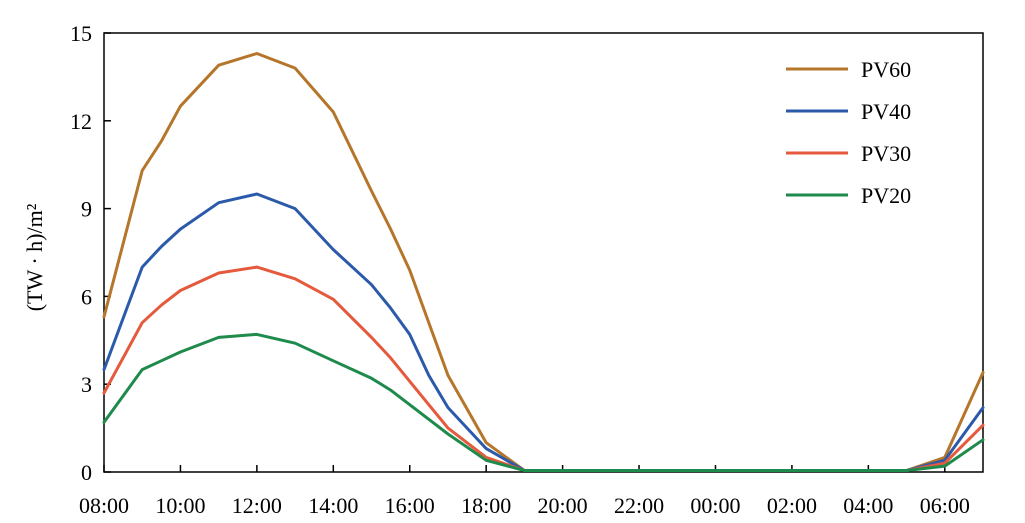 The height and width of the screenshot is (523, 1025). Describe the element at coordinates (90, 253) in the screenshot. I see `y-axis-ticks: 0 3 6 9 12 15` at that location.